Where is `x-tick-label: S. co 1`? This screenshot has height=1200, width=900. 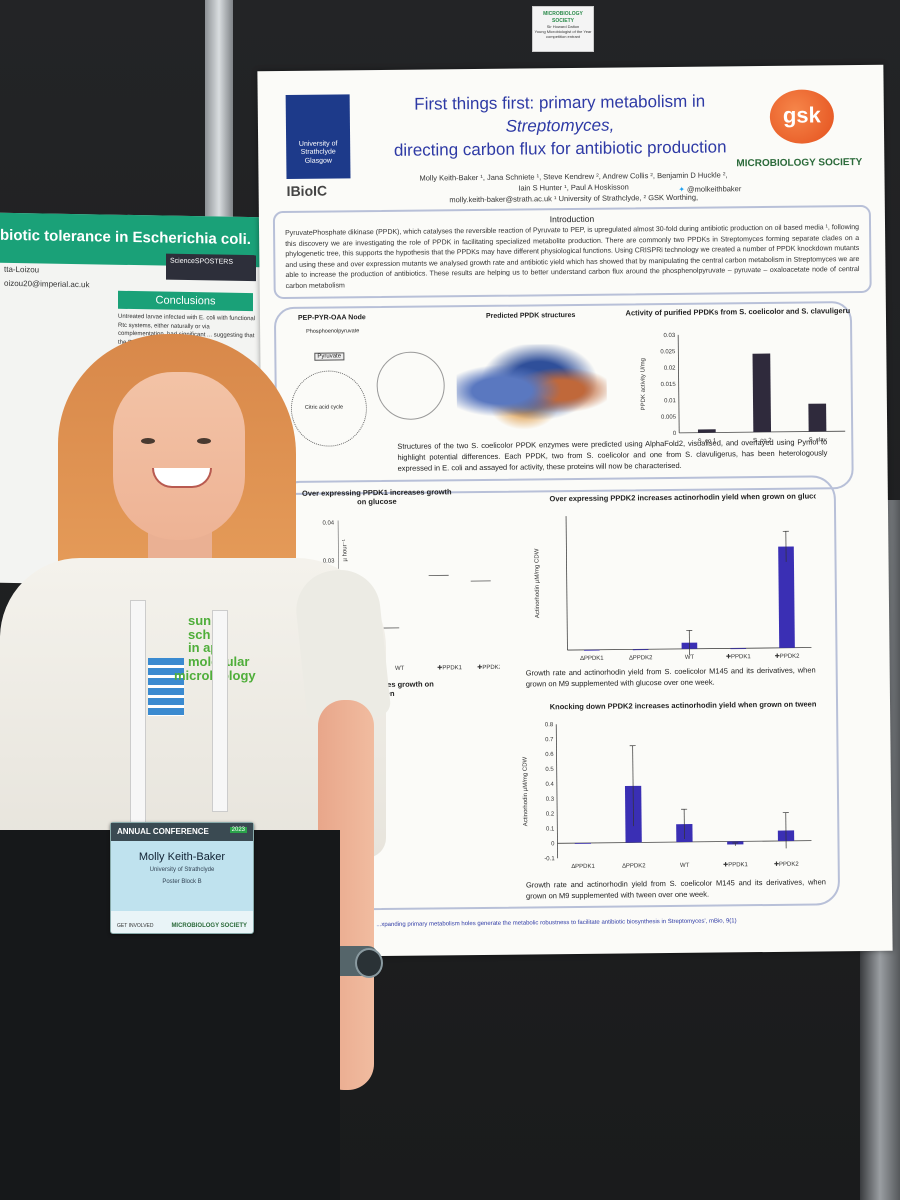
x-tick-label: S. co 1 is located at coordinates (707, 442).